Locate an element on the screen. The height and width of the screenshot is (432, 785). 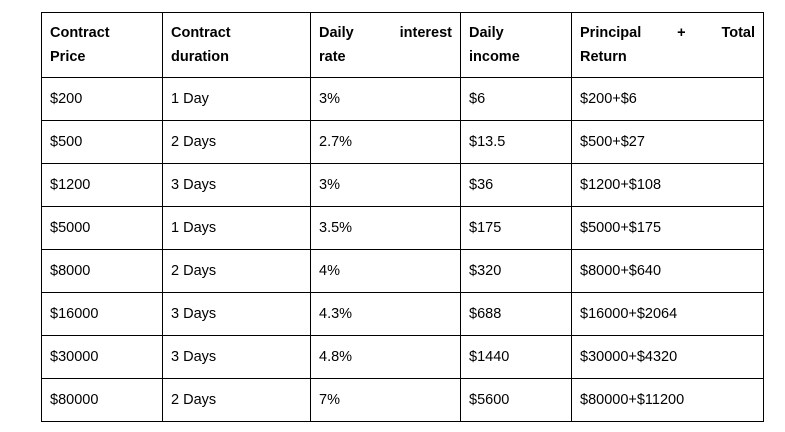
cell-contract-duration: 1 Days is located at coordinates (236, 228).